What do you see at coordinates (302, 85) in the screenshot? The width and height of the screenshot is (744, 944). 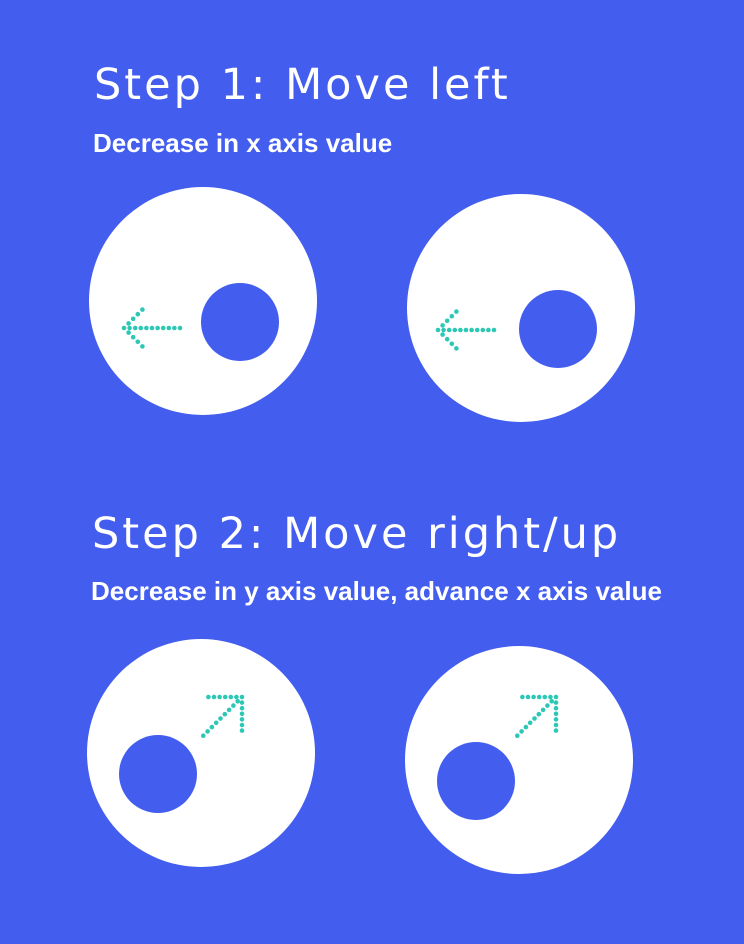 I see `step1-title: Step 1: Move left` at bounding box center [302, 85].